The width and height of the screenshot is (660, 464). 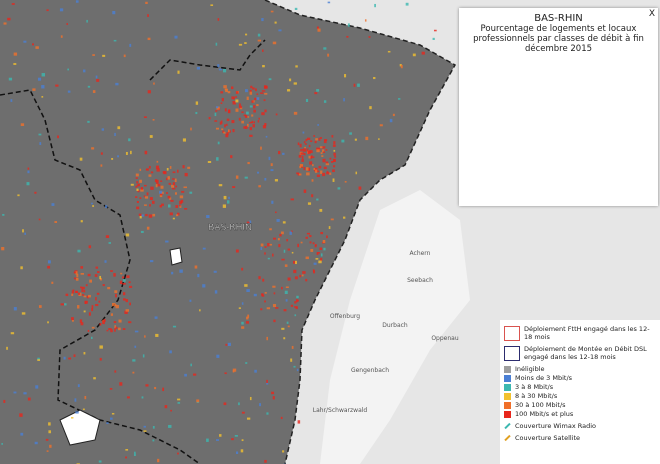 I want to click on close-button: X, so click(x=651, y=14).